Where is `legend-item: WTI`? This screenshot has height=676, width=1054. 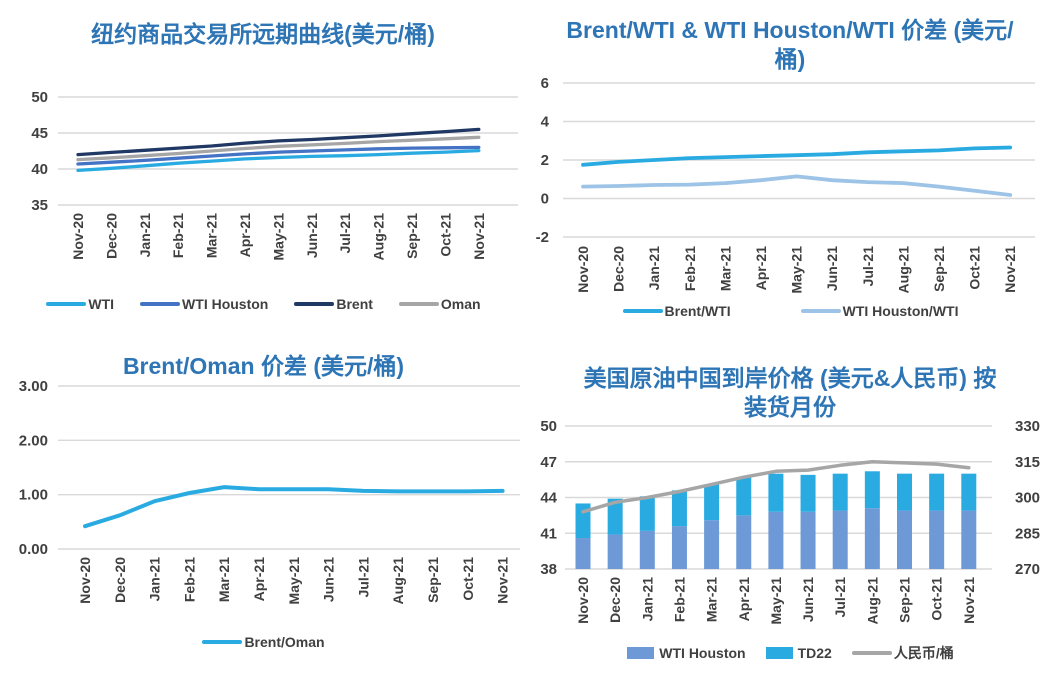
legend-item: WTI is located at coordinates (80, 304).